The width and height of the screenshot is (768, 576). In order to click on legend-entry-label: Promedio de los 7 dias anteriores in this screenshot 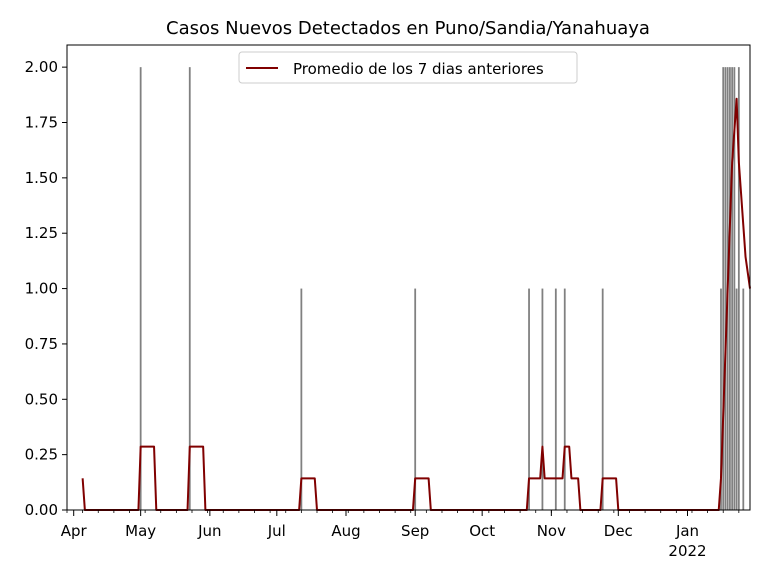, I will do `click(418, 69)`.